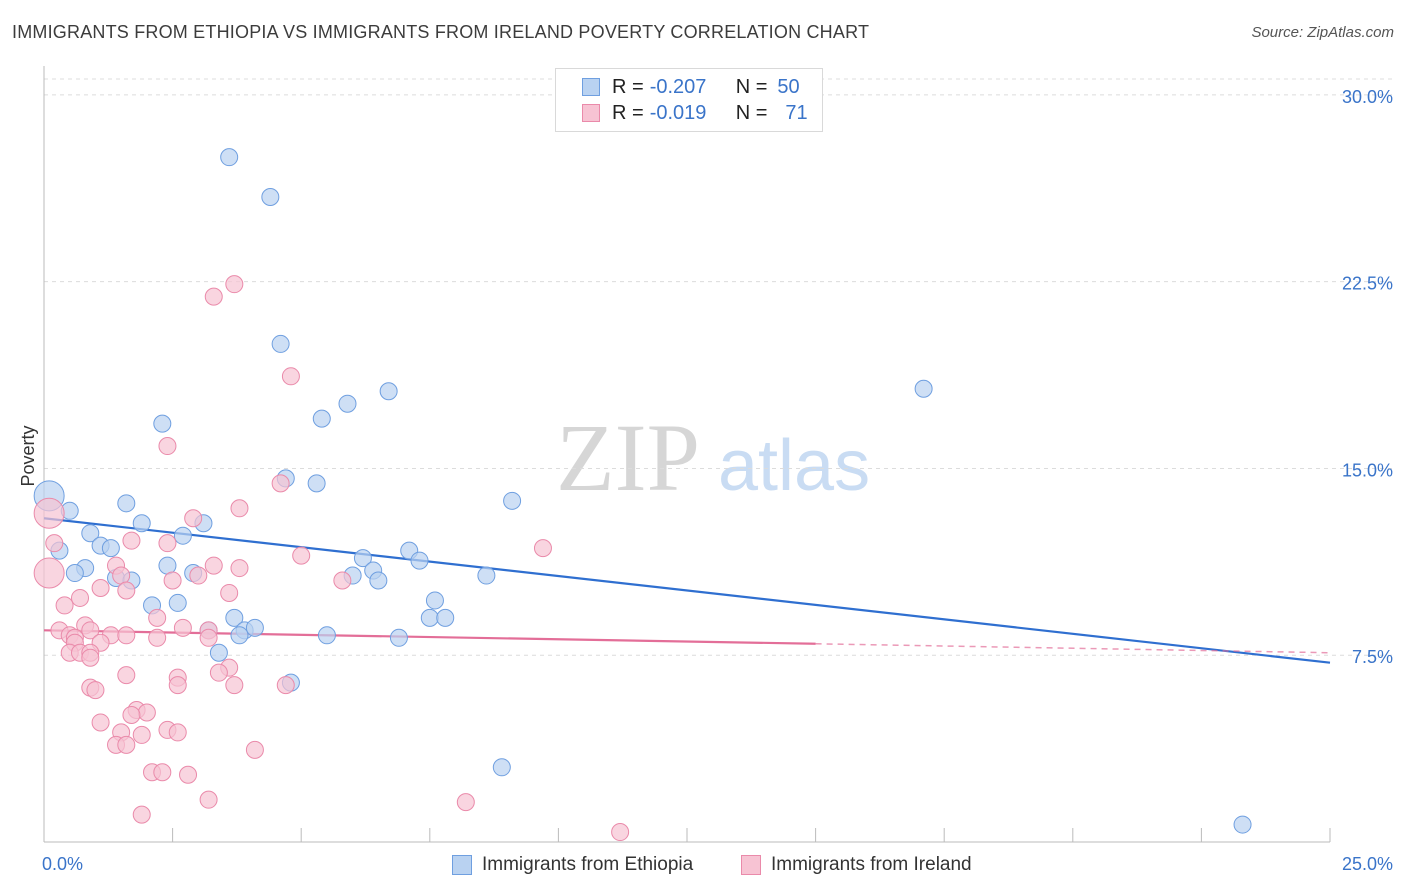 The width and height of the screenshot is (1406, 892). I want to click on stats-row-ethiopia: R = -0.207 N = 50, so click(691, 87).